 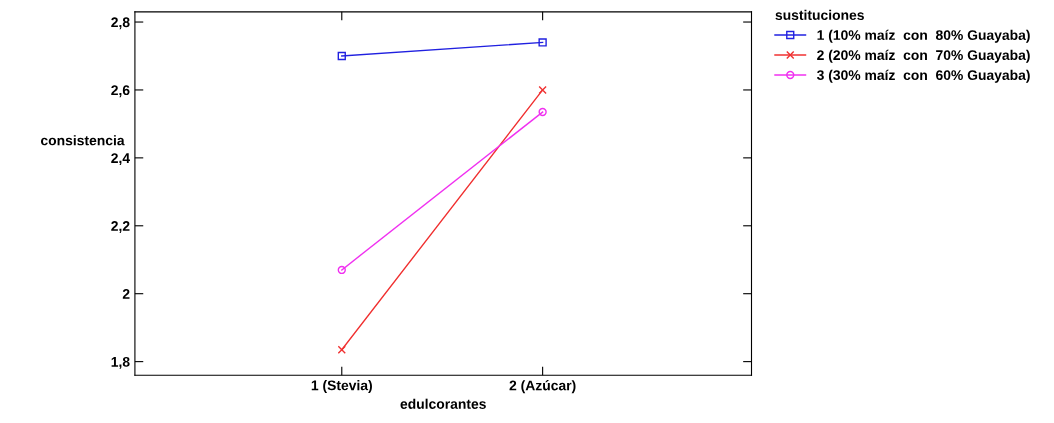 I want to click on x-axis-title: edulcorantes, so click(x=443, y=403).